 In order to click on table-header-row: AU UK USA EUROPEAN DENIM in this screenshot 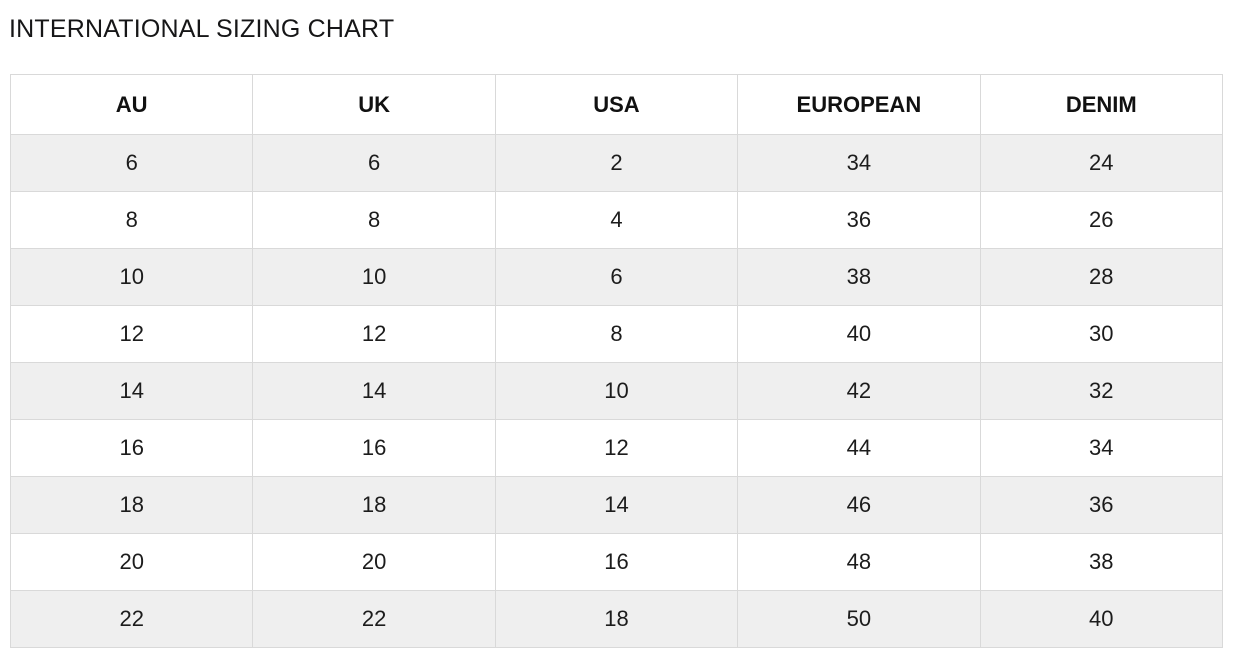, I will do `click(616, 104)`.